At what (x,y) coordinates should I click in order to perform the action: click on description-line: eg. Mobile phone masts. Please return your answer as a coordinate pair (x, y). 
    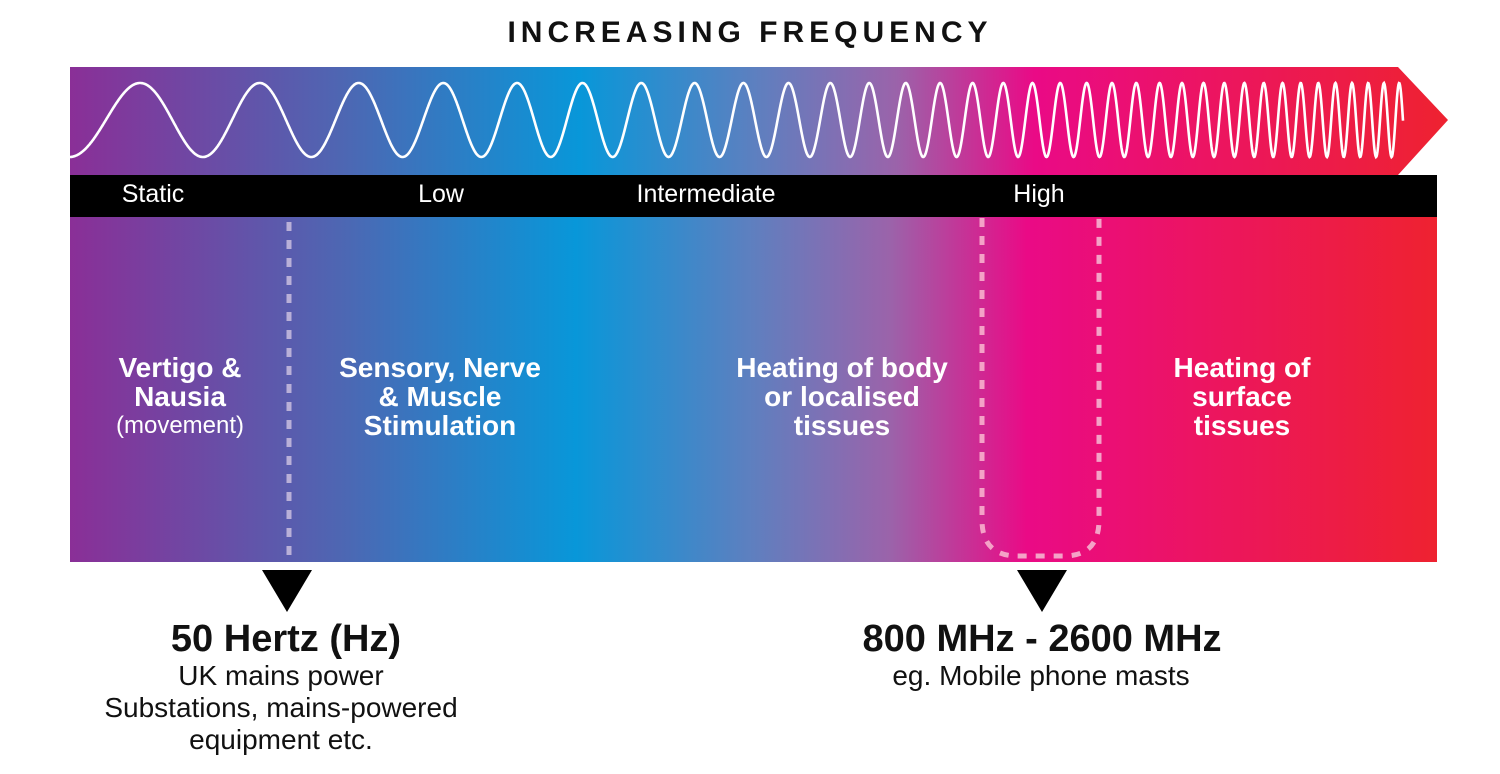
    Looking at the image, I should click on (1041, 675).